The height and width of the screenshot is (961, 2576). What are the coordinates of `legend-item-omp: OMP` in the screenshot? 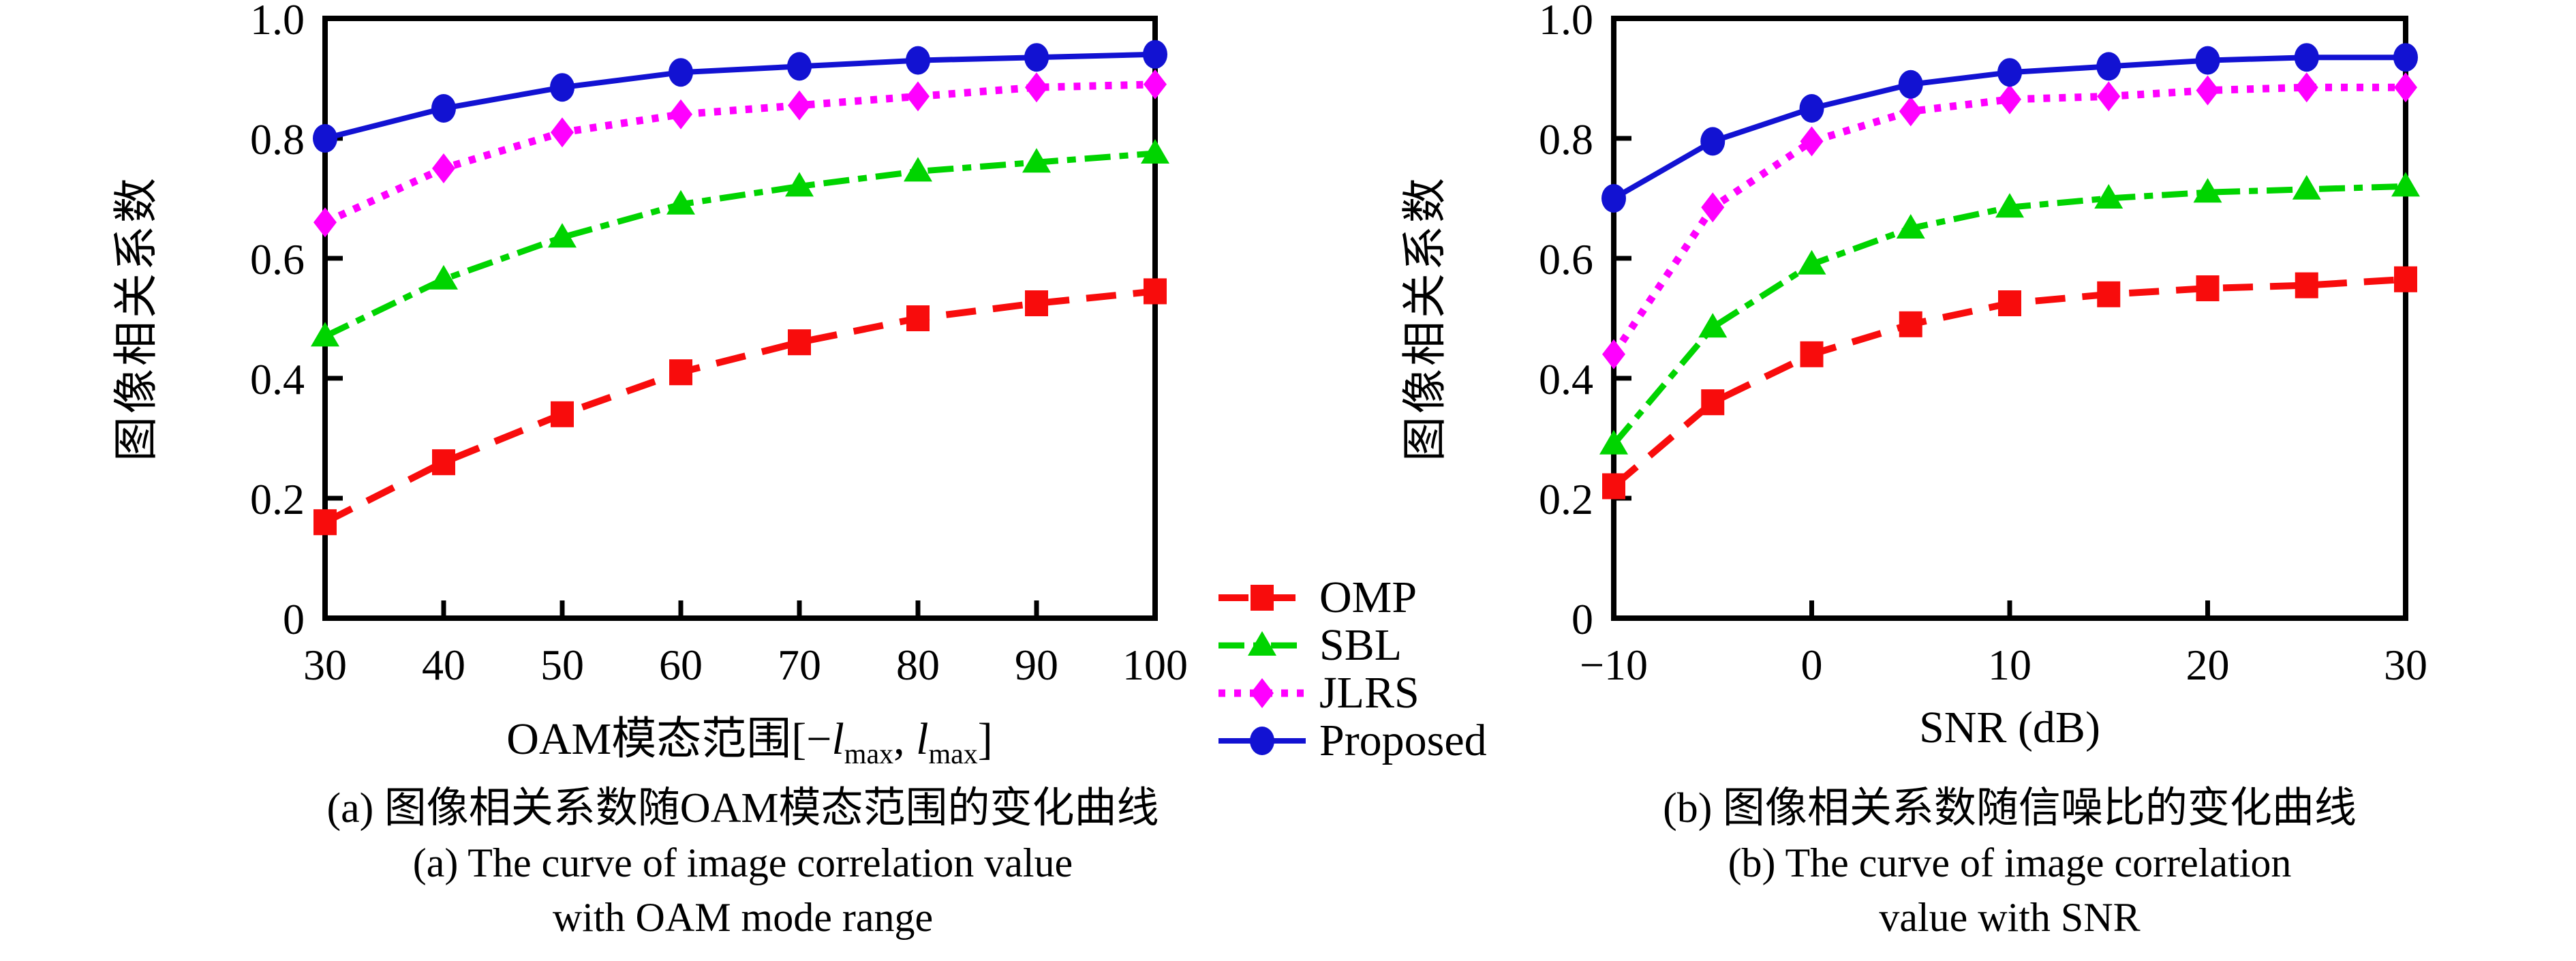 It's located at (1352, 598).